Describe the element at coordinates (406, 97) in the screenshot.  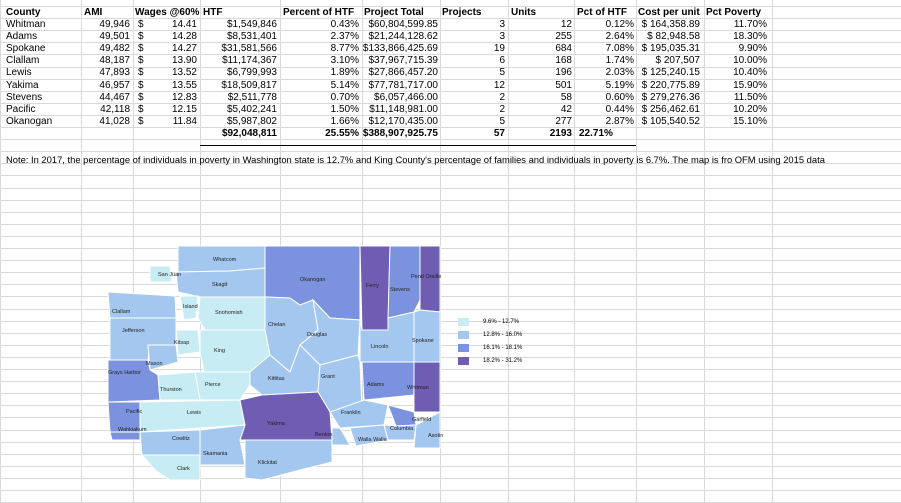
I see `cell-project-total: $6,057,466.00` at that location.